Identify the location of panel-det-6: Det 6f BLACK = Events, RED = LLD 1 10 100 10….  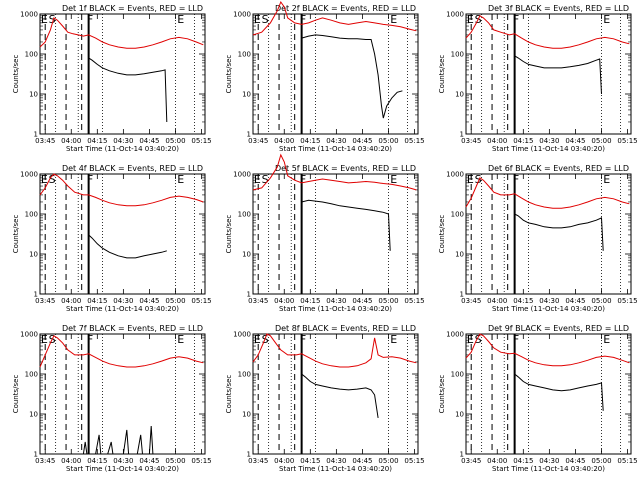
(538, 238).